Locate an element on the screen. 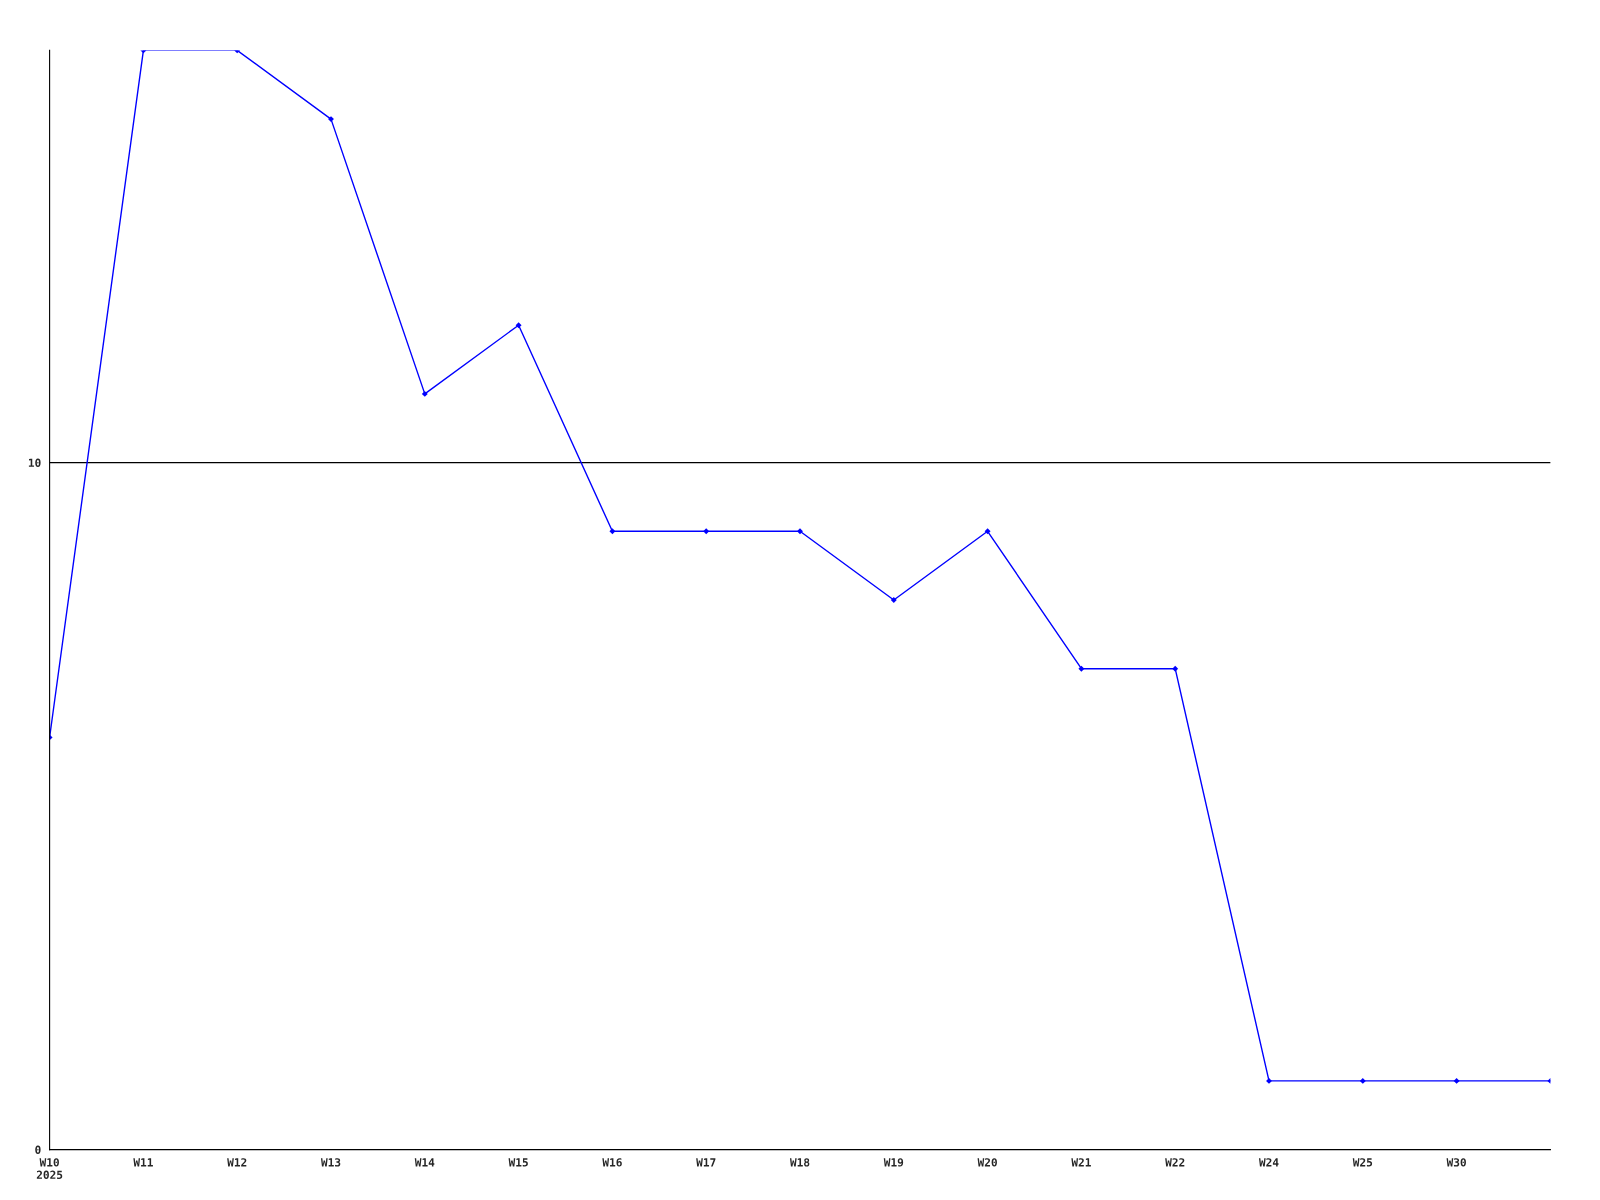 The height and width of the screenshot is (1200, 1600). y-tick-label: 10 is located at coordinates (34, 462).